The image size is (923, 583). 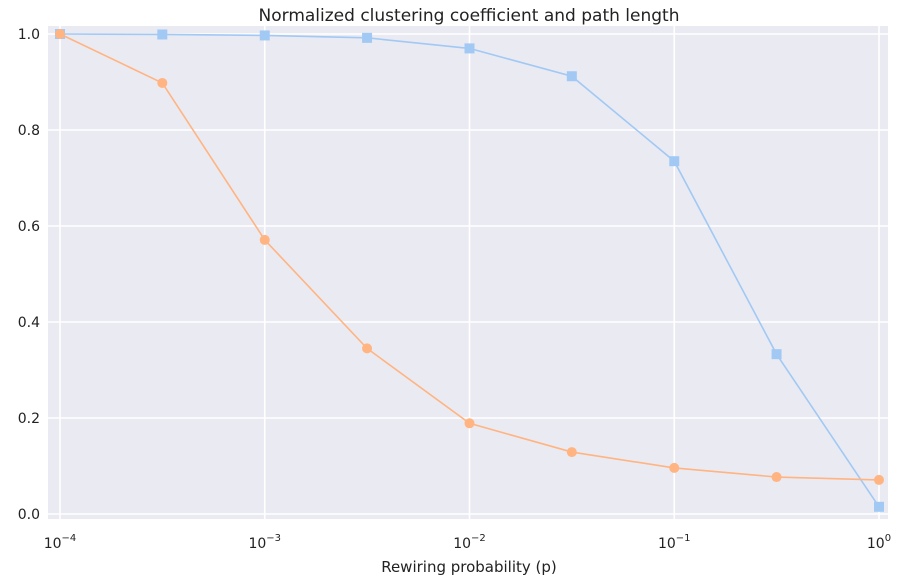 I want to click on x-tick-label: 10⁻¹, so click(x=674, y=542).